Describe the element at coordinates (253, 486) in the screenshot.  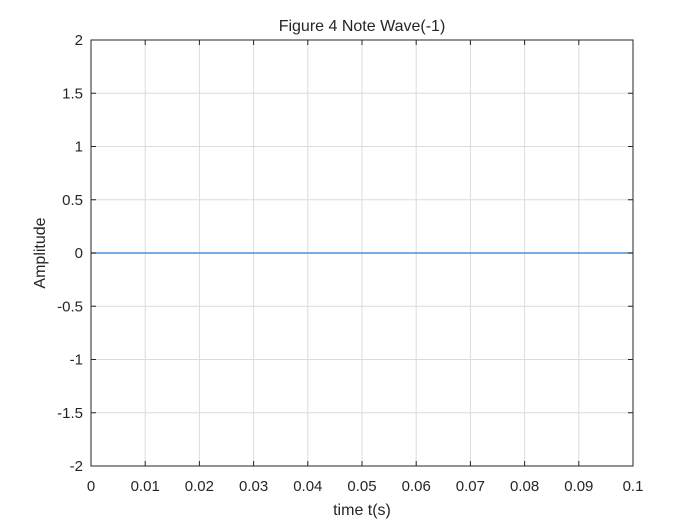
I see `x-tick-label: 0.03` at that location.